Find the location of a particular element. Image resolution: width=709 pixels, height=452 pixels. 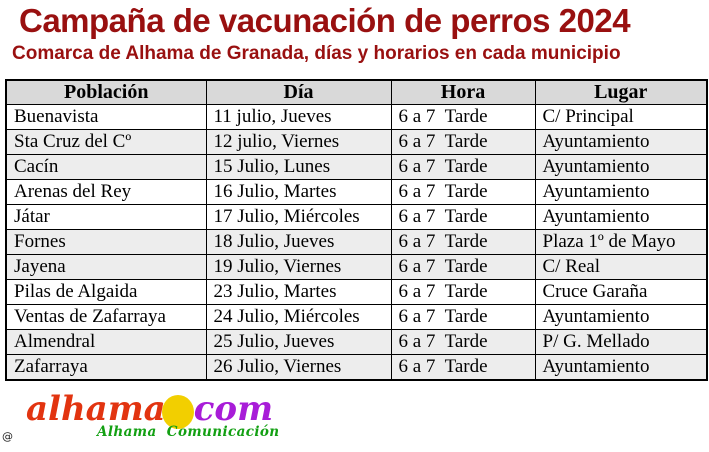

page-title: Campaña de vacunación de perros 2024 is located at coordinates (325, 20).